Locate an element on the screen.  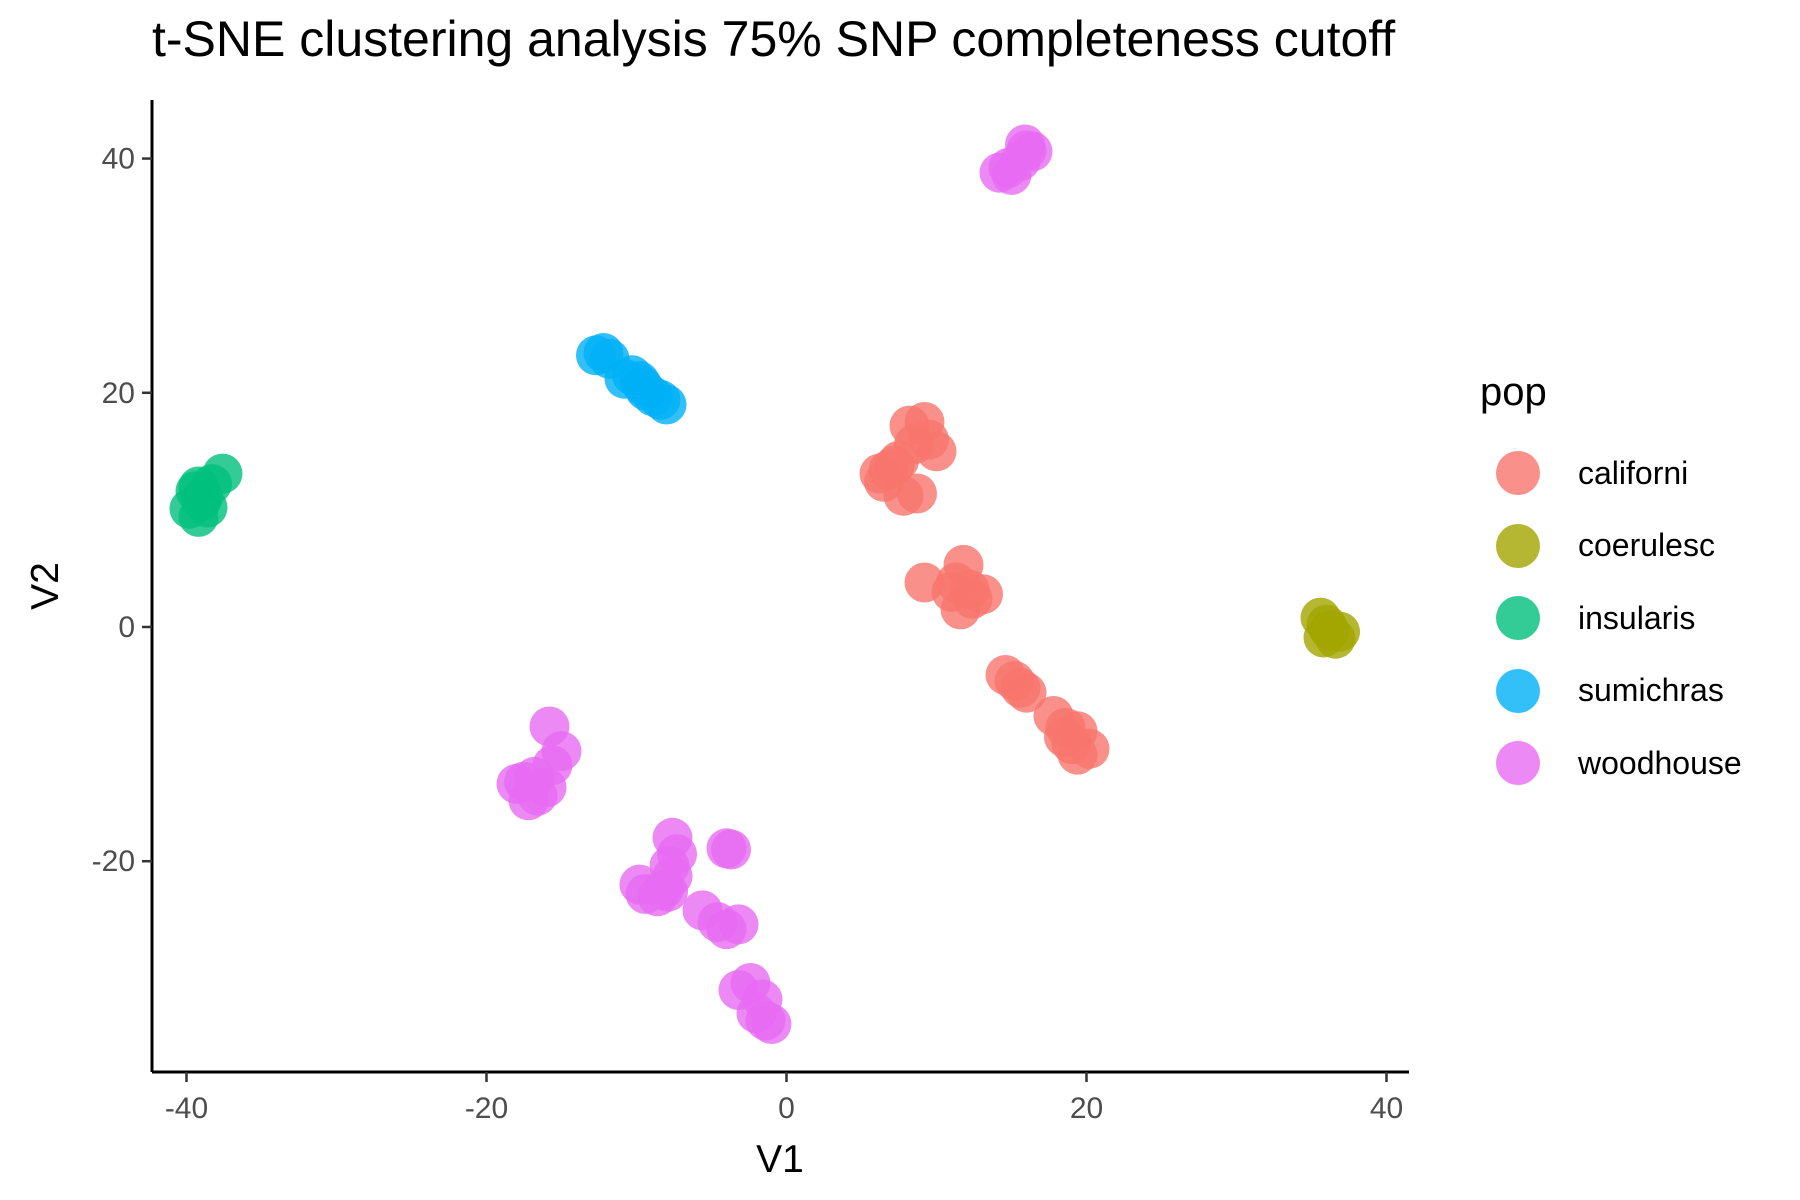
legend-item: coerulesc is located at coordinates (1611, 546).